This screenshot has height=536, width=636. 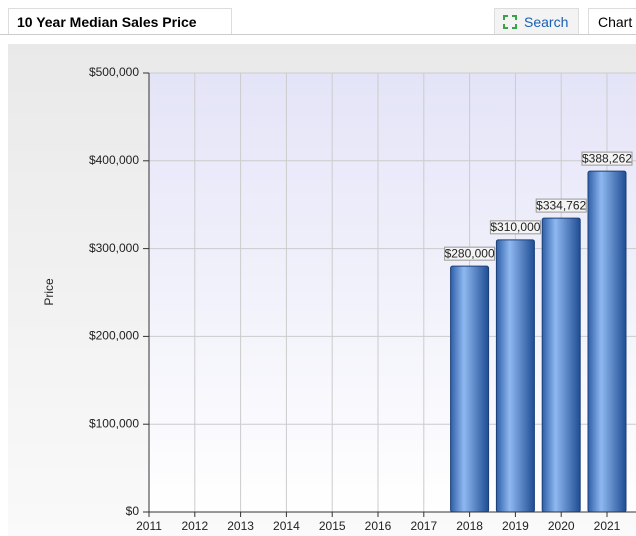 What do you see at coordinates (149, 526) in the screenshot?
I see `x-tick-label: 2011` at bounding box center [149, 526].